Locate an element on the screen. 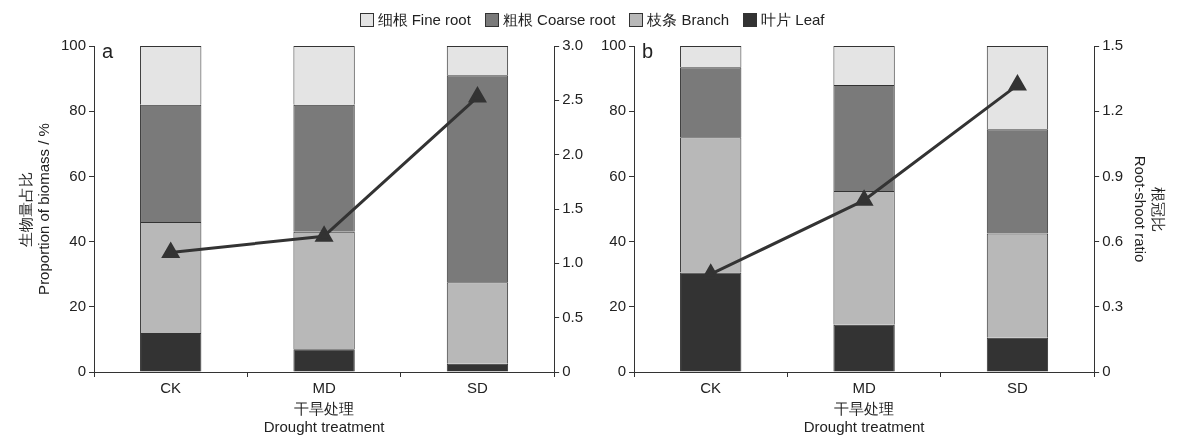  y2-tick-label: 0.9 is located at coordinates (1113, 175).